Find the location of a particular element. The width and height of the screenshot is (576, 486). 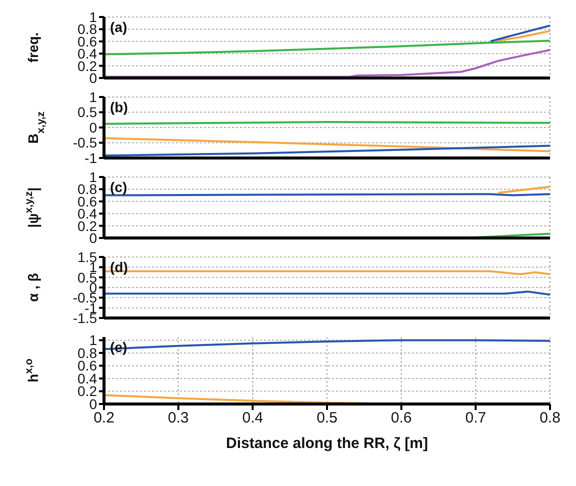

annotation: (a) is located at coordinates (119, 27).